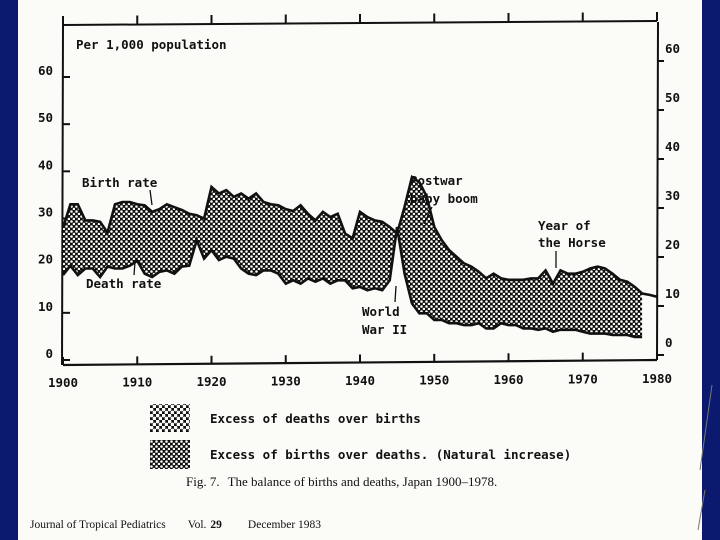 The image size is (720, 540). Describe the element at coordinates (216, 525) in the screenshot. I see `footer-volume: 29` at that location.